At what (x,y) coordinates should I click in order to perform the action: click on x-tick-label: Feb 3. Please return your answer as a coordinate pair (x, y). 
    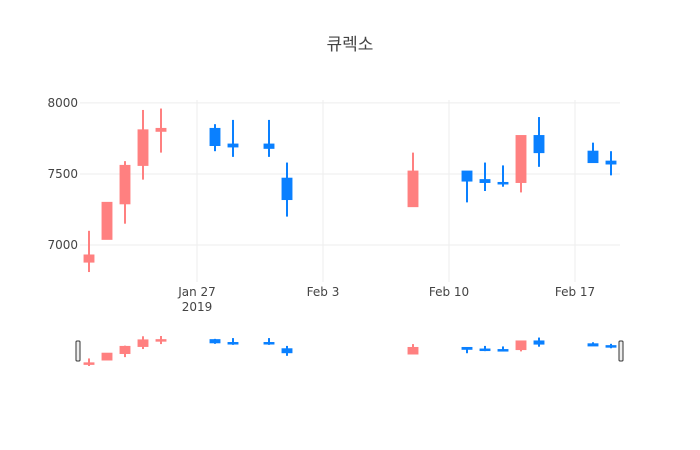
    Looking at the image, I should click on (323, 292).